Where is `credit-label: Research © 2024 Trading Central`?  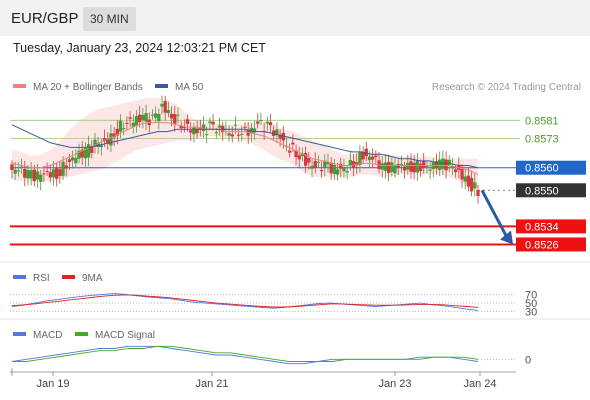 credit-label: Research © 2024 Trading Central is located at coordinates (506, 87).